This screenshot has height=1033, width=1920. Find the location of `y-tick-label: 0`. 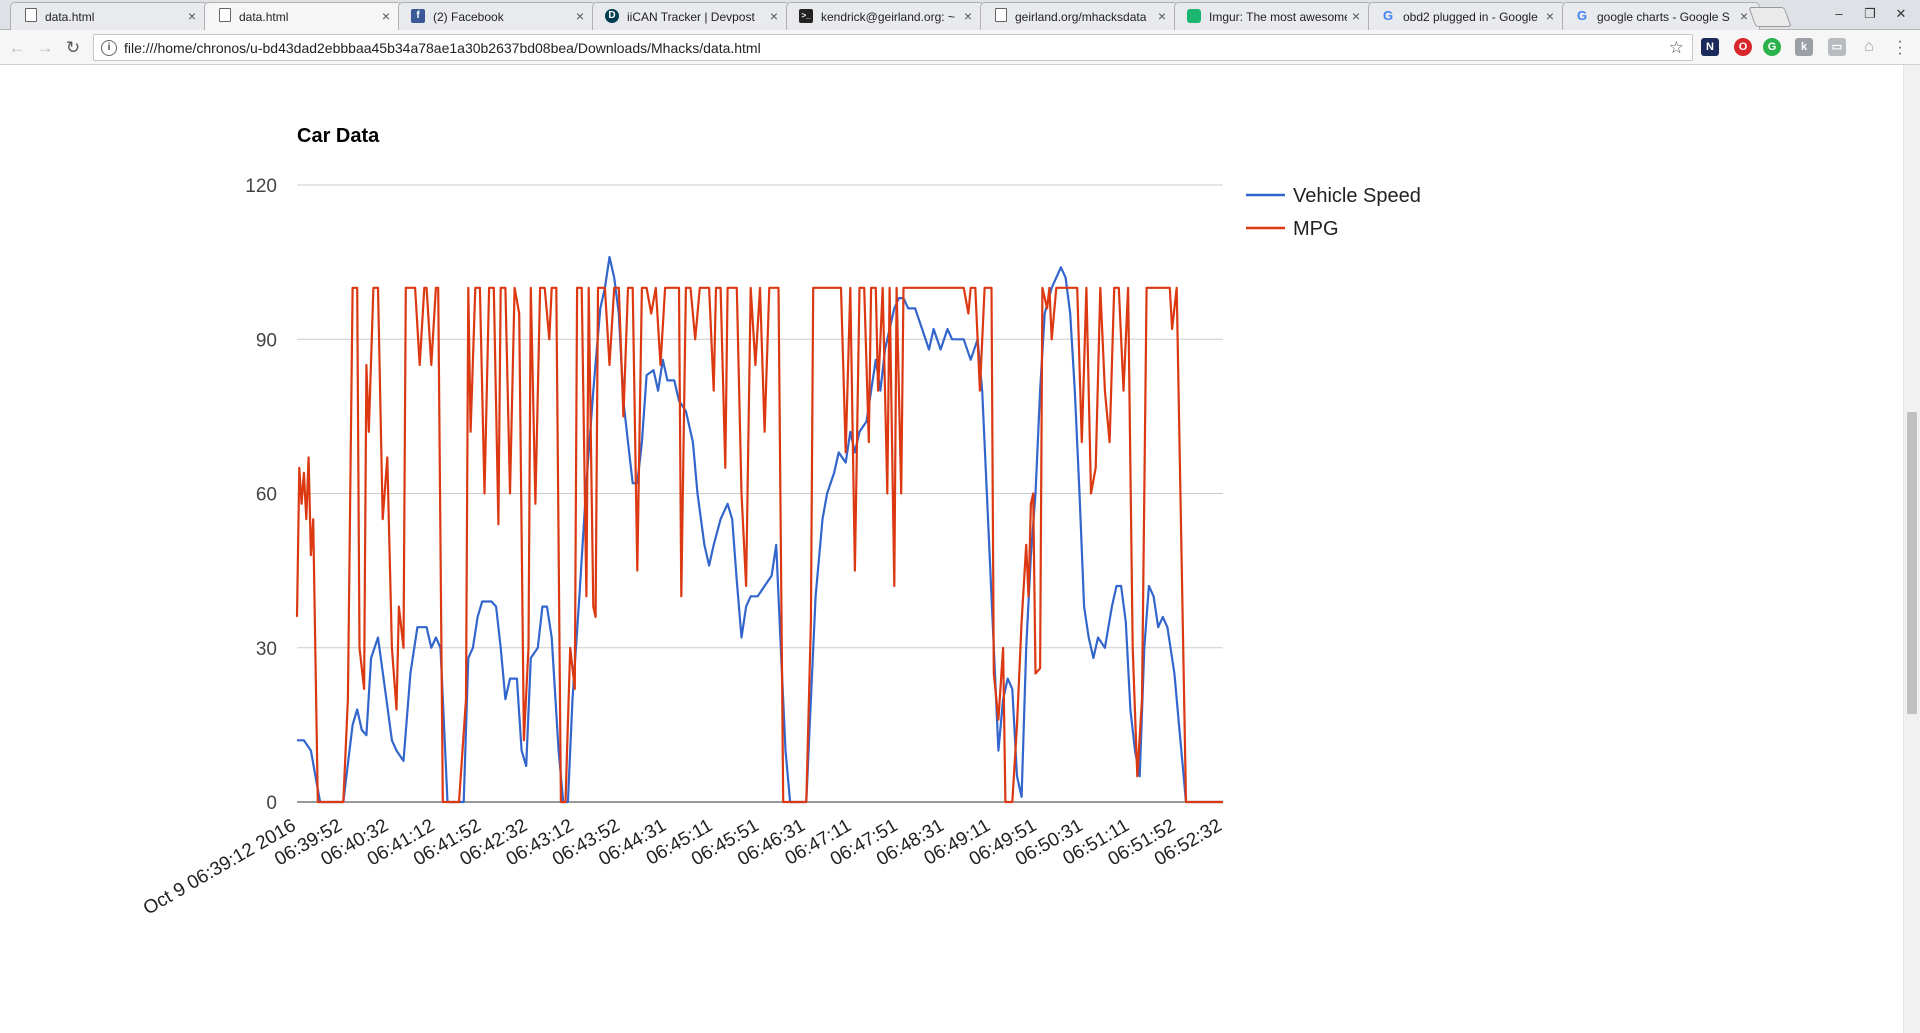

y-tick-label: 0 is located at coordinates (271, 803).